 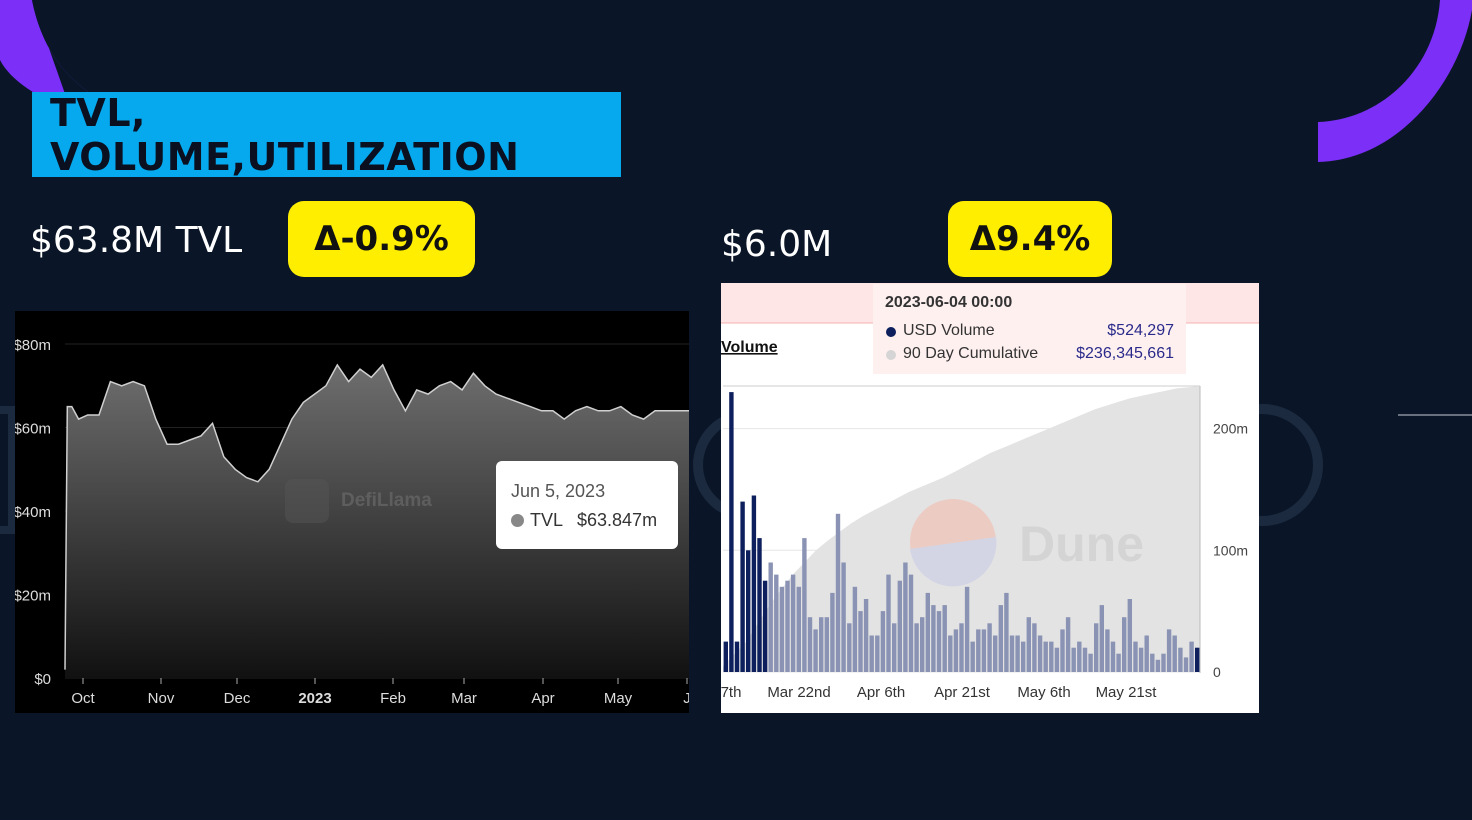 I want to click on section-title: TVL, VOLUME,UTILIZATION, so click(x=285, y=134).